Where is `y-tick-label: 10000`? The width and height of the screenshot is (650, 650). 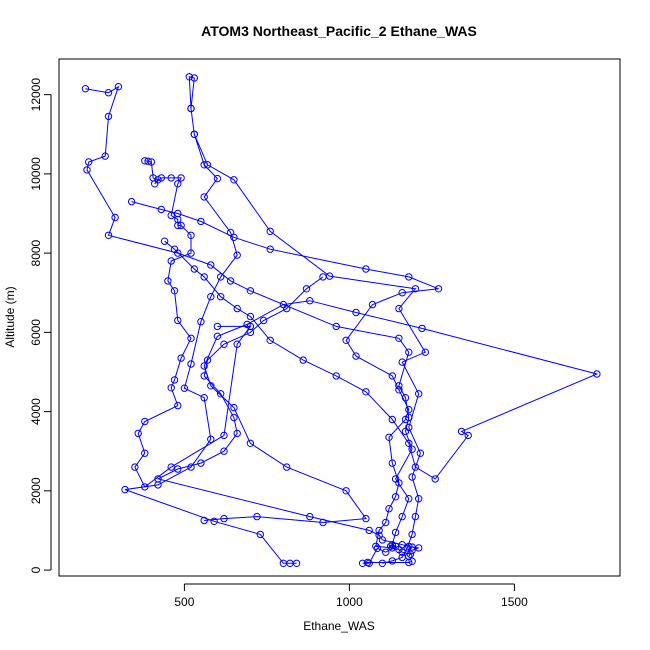
y-tick-label: 10000 is located at coordinates (36, 174).